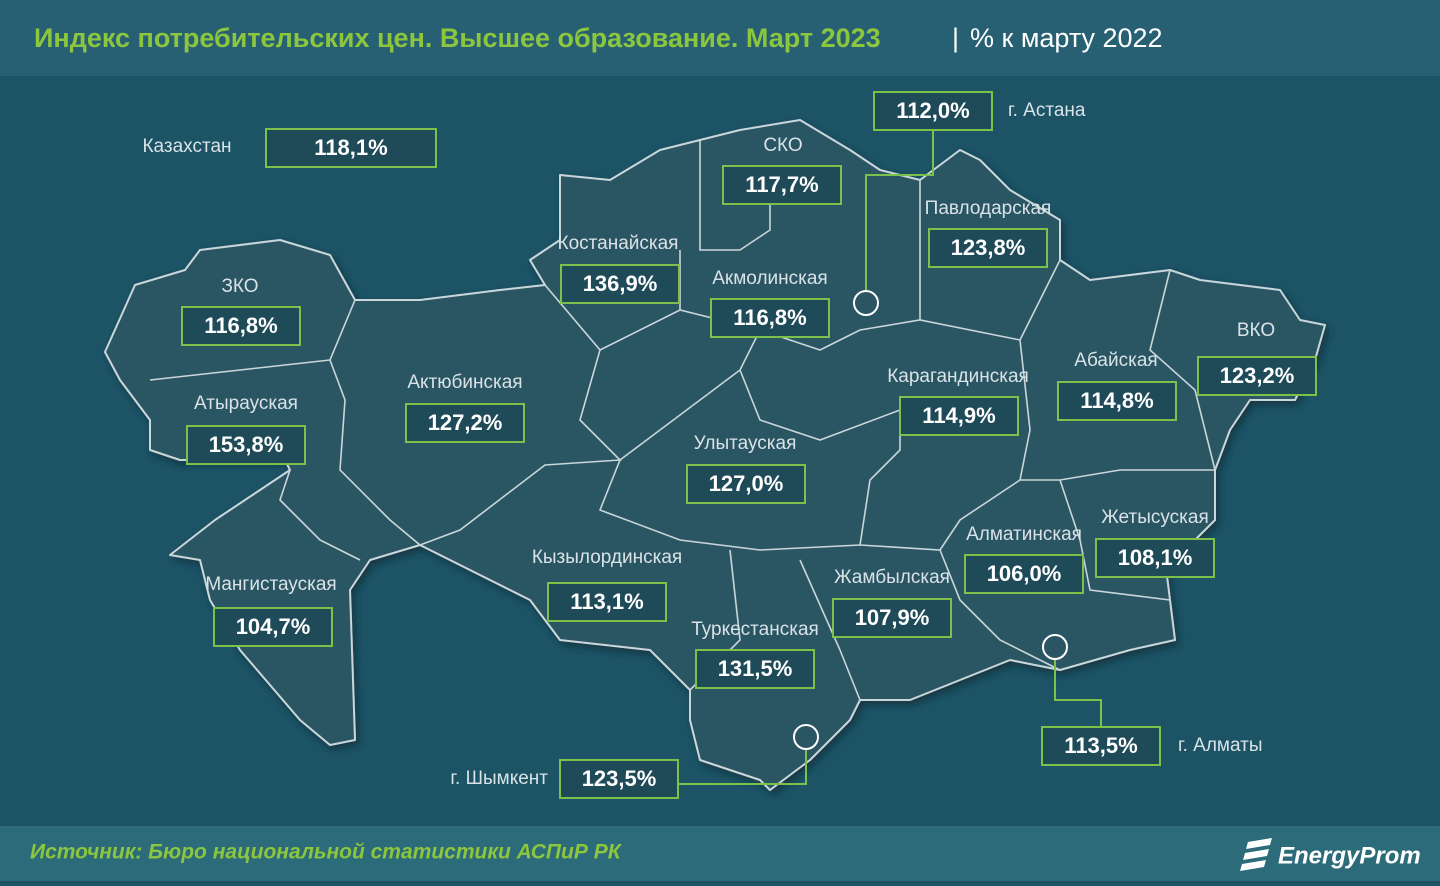 Image resolution: width=1440 pixels, height=886 pixels. Describe the element at coordinates (607, 557) in the screenshot. I see `region-name: Кызылординская` at that location.